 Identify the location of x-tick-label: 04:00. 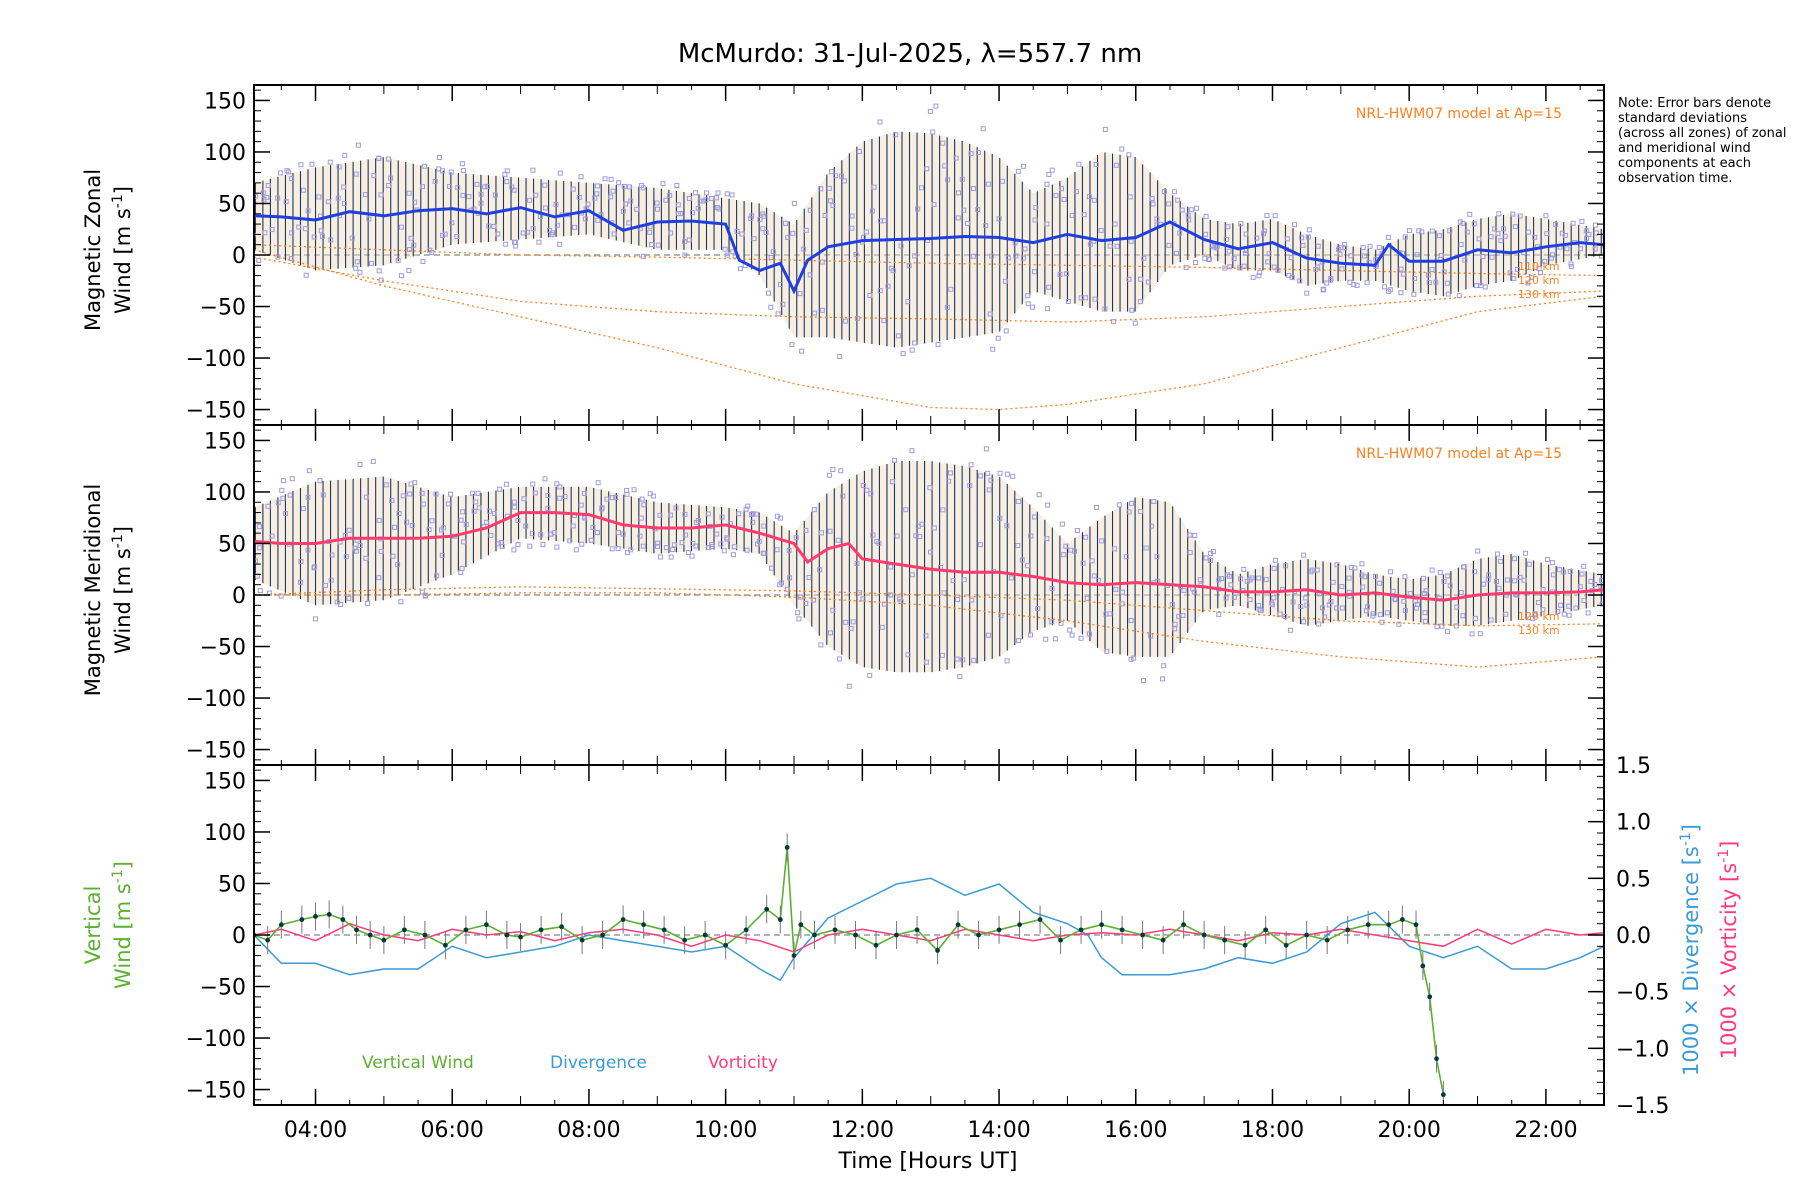
(315, 1130).